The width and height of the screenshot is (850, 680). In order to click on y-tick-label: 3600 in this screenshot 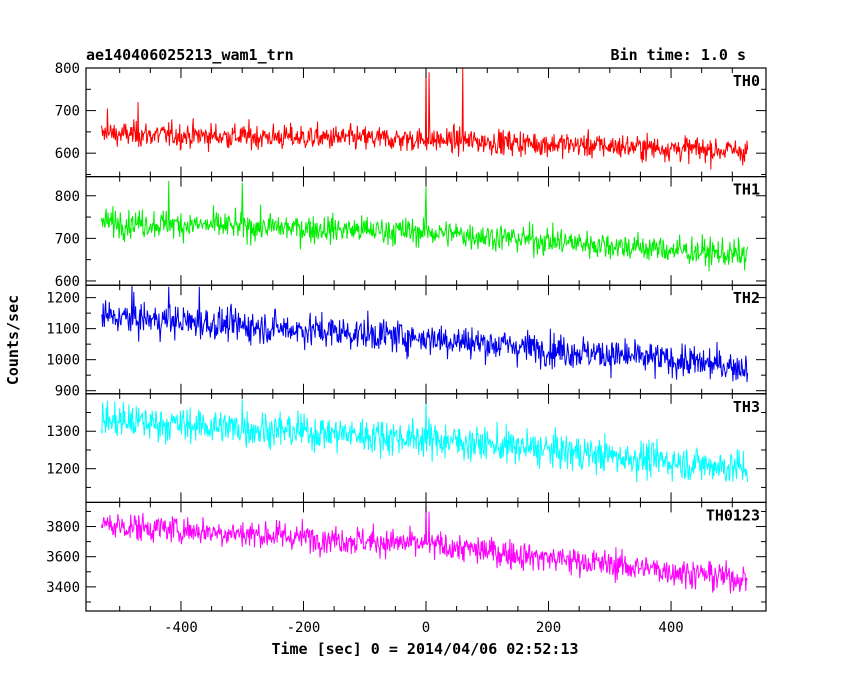, I will do `click(63, 558)`.